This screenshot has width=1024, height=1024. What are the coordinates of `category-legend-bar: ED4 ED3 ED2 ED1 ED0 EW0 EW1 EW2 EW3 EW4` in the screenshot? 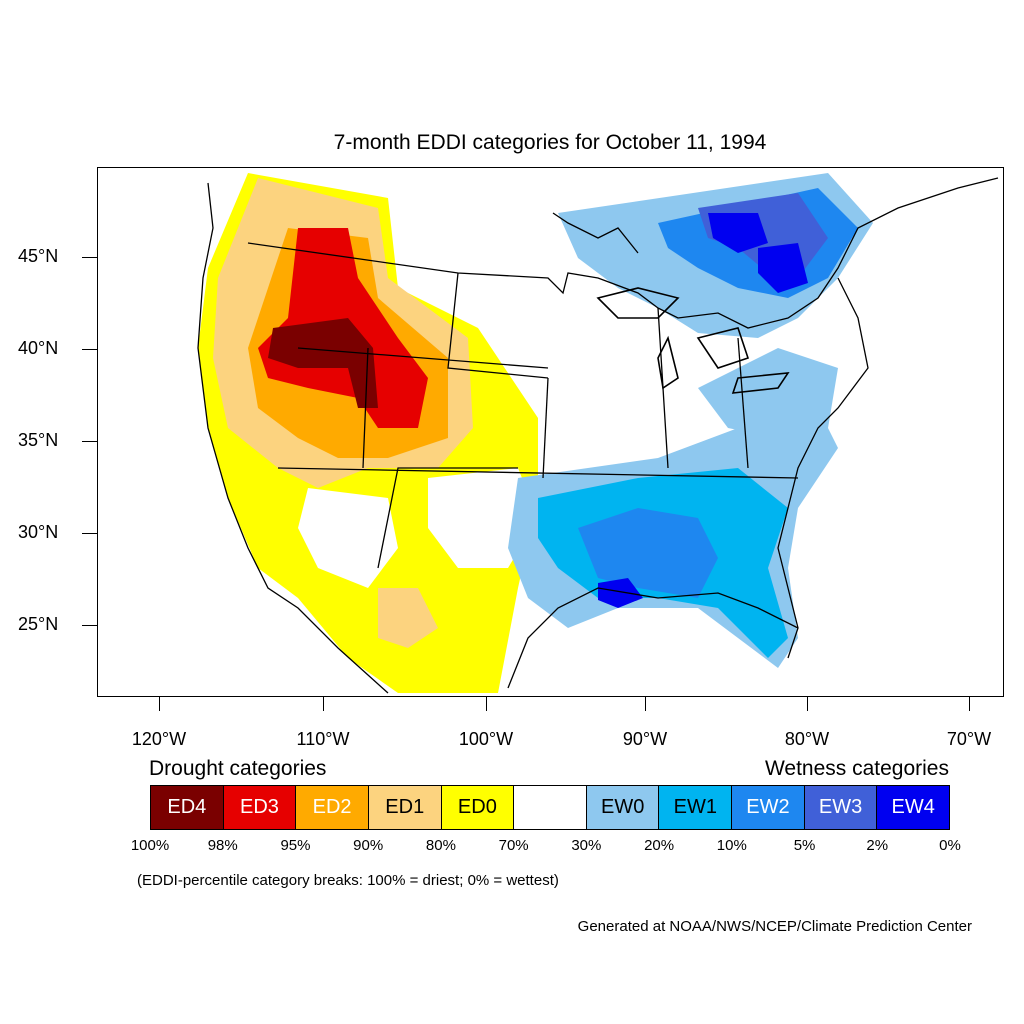 It's located at (550, 807).